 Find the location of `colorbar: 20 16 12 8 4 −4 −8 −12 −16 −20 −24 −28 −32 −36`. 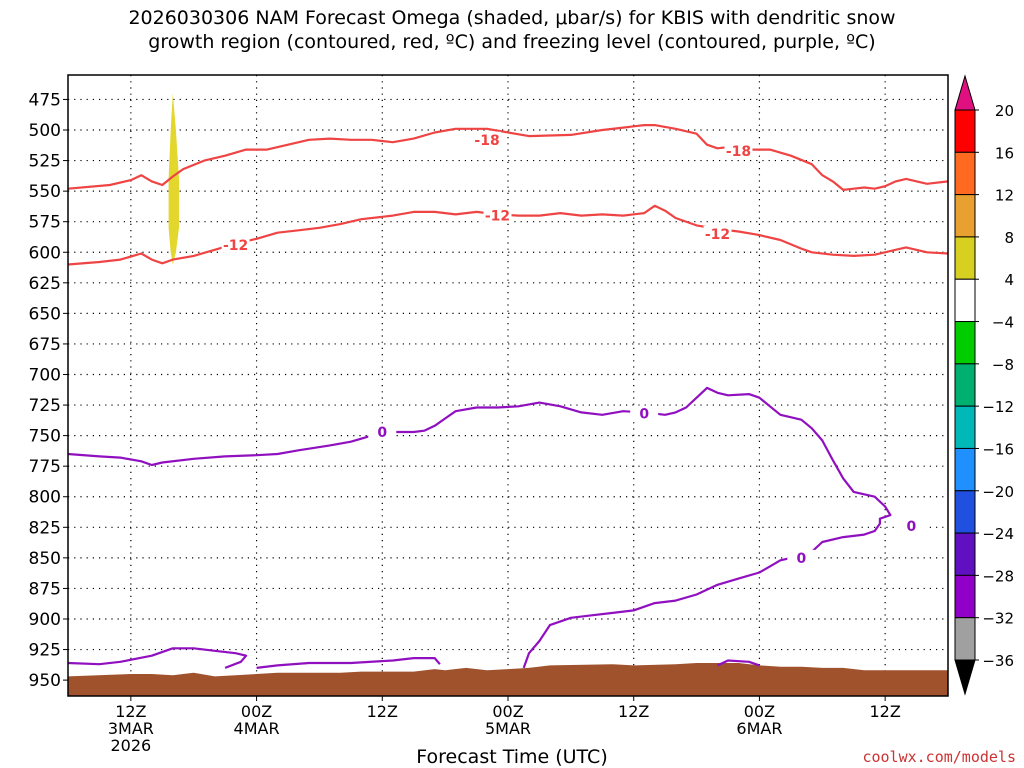

colorbar: 20 16 12 8 4 −4 −8 −12 −16 −20 −24 −28 −32 −36 is located at coordinates (984, 385).